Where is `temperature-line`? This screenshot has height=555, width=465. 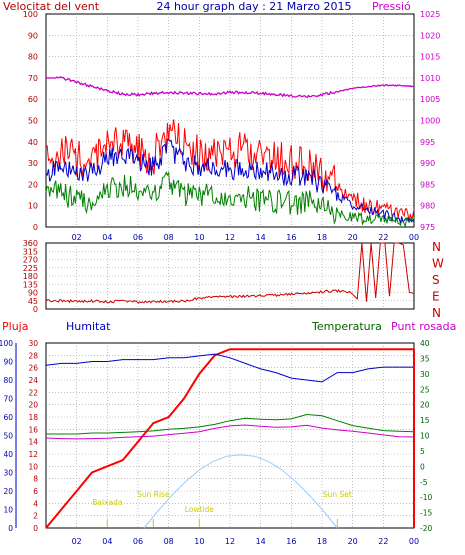 temperature-line is located at coordinates (230, 424).